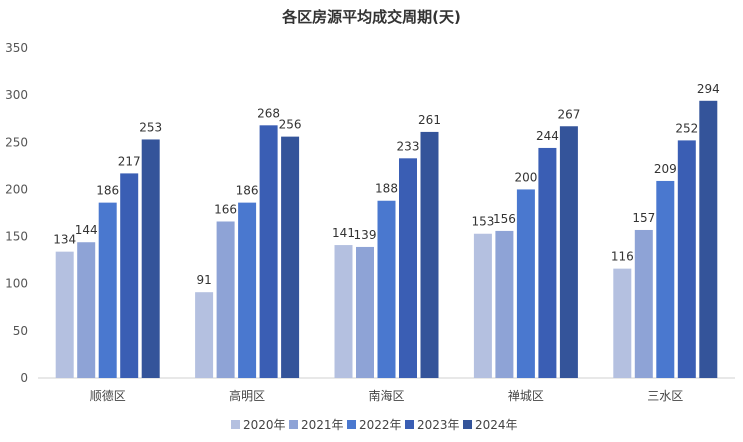 Image resolution: width=743 pixels, height=442 pixels. What do you see at coordinates (150, 127) in the screenshot?
I see `data-label: 253` at bounding box center [150, 127].